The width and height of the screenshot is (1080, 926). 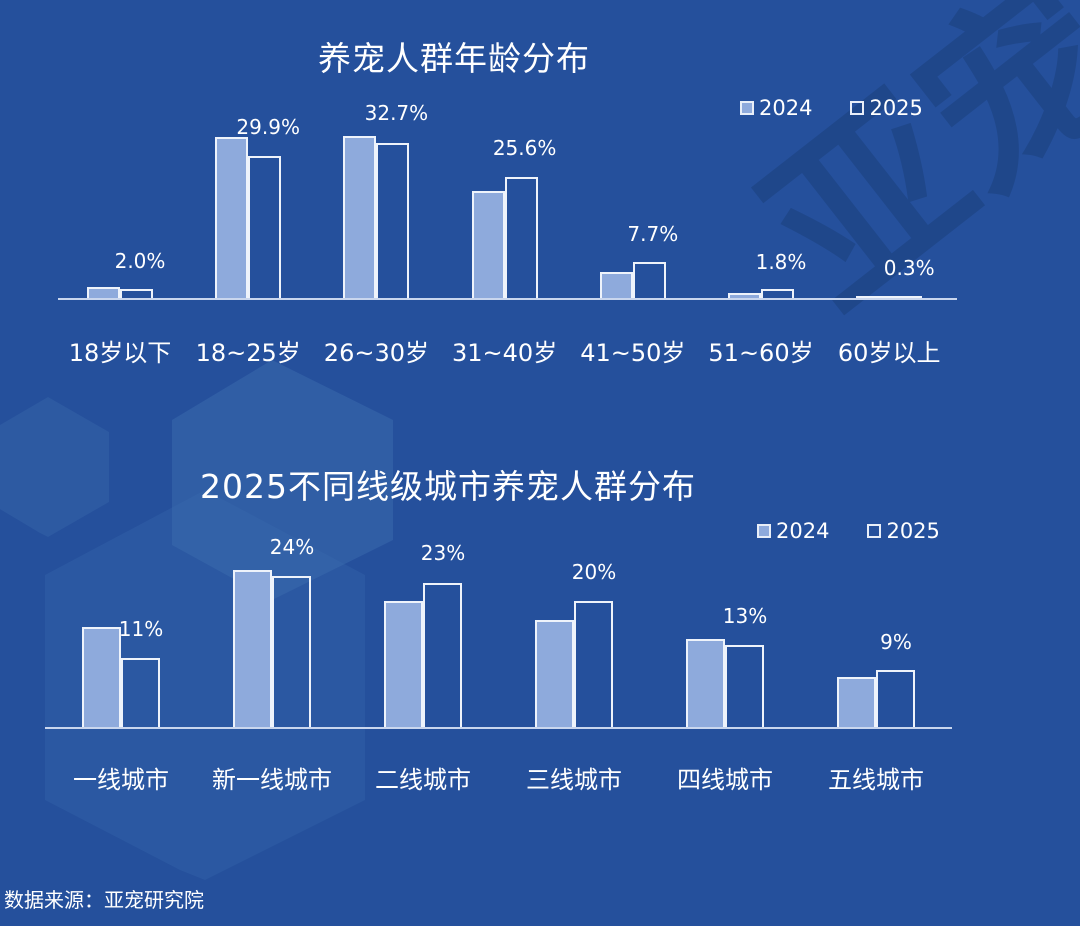 I want to click on x-axis-label: 41~50岁, so click(x=633, y=353).